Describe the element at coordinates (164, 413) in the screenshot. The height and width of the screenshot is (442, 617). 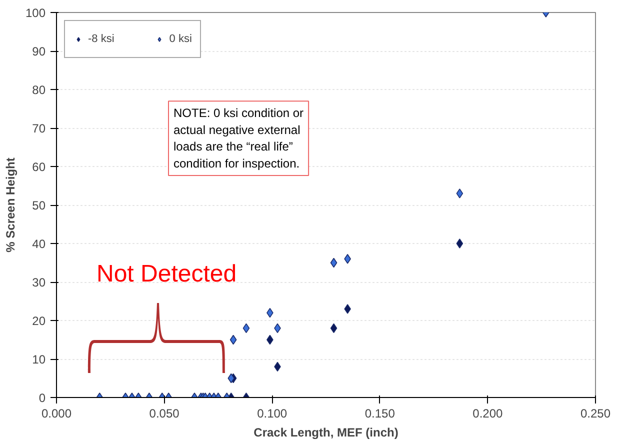
I see `x-tick-label: 0.050` at that location.